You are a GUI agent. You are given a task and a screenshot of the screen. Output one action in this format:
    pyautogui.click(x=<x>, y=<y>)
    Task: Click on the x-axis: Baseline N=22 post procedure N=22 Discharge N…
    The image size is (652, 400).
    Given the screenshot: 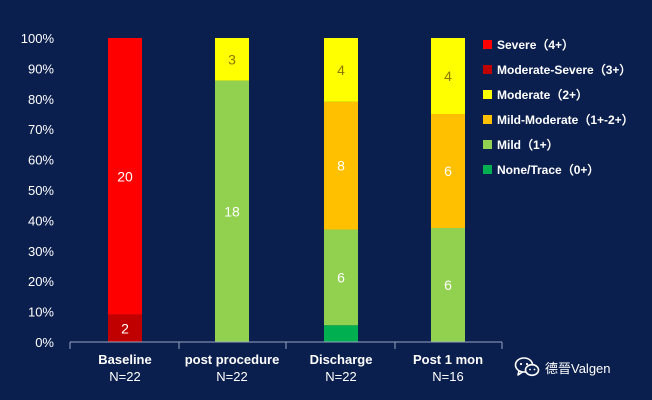 What is the action you would take?
    pyautogui.click(x=286, y=362)
    